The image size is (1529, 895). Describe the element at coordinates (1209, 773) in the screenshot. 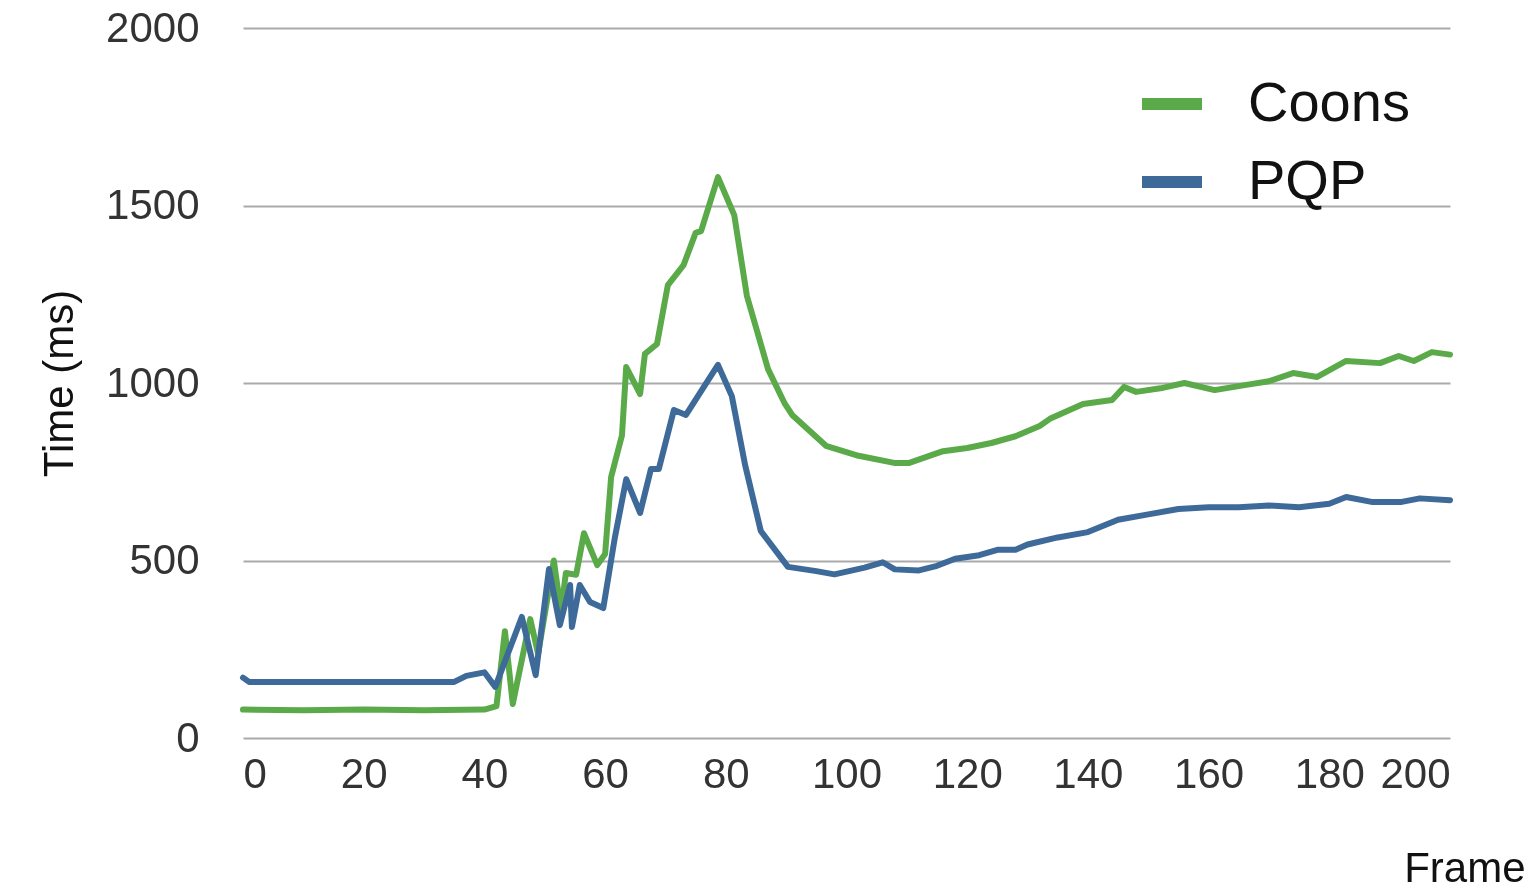

I see `x-tick-label: 160` at that location.